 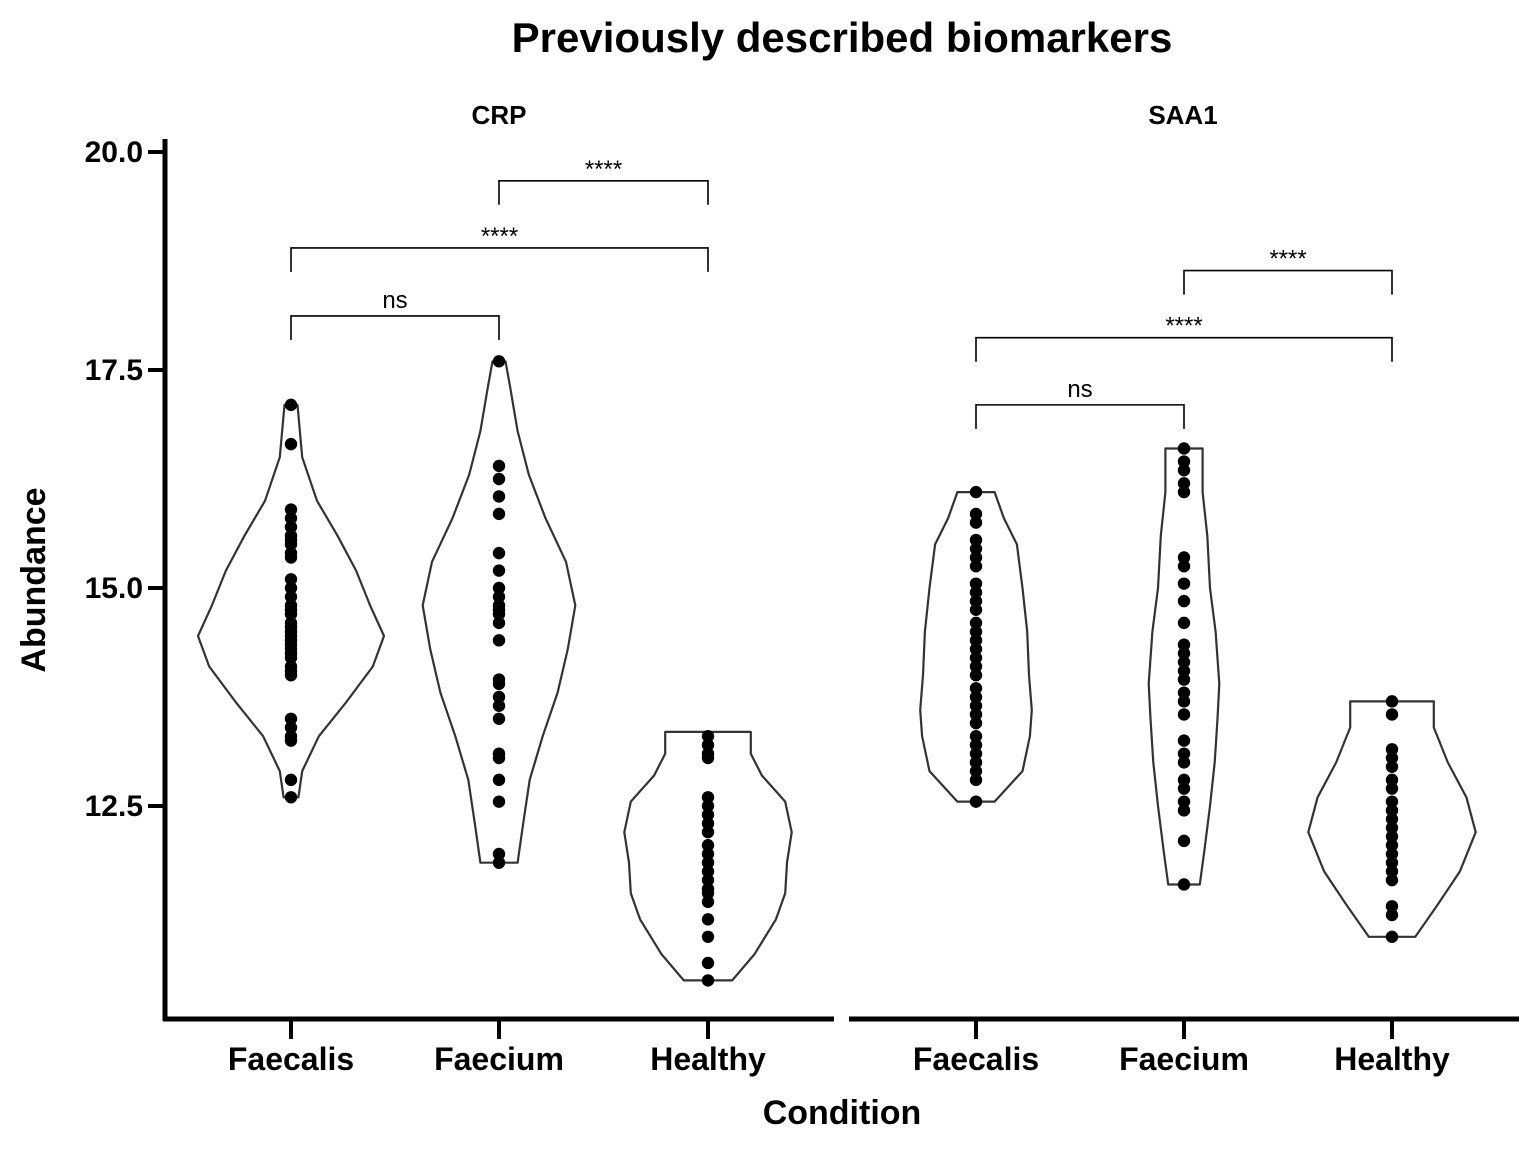 I want to click on facet-label: CRP, so click(x=499, y=115).